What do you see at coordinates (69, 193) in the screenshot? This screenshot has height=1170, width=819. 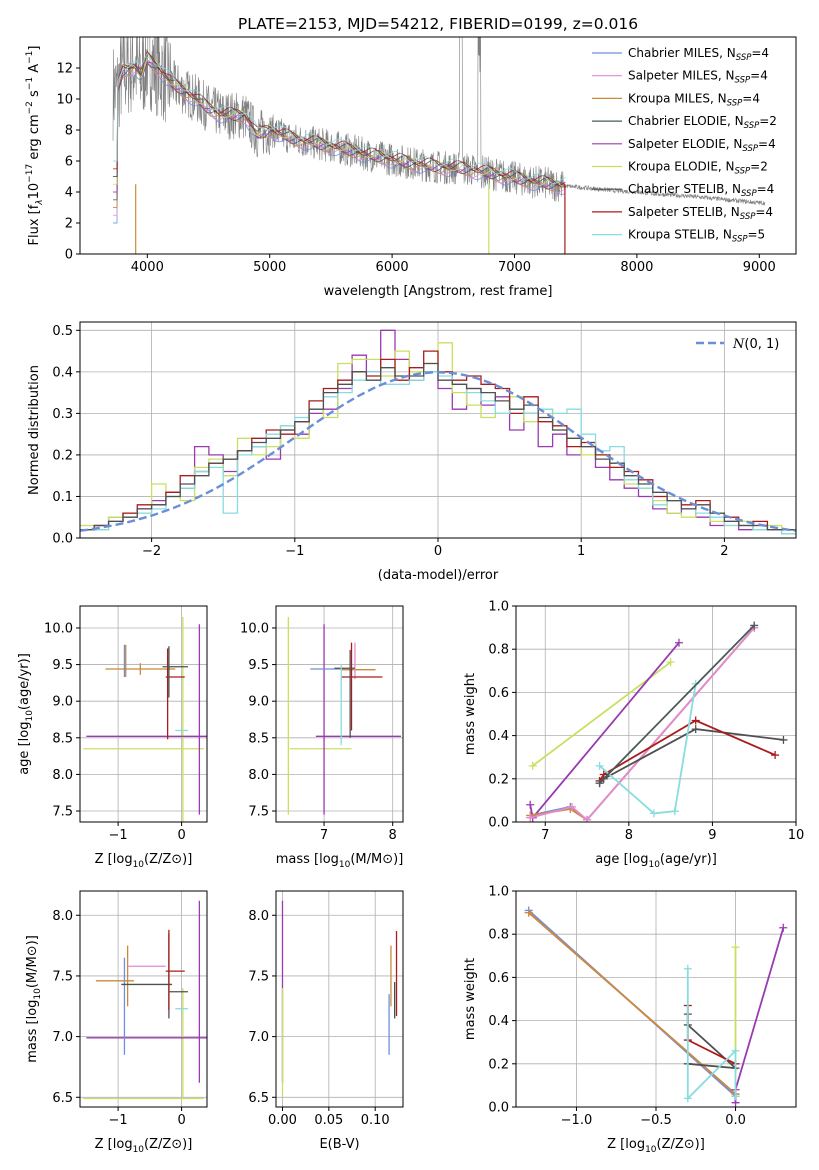 I see `y-tick-label: 4` at bounding box center [69, 193].